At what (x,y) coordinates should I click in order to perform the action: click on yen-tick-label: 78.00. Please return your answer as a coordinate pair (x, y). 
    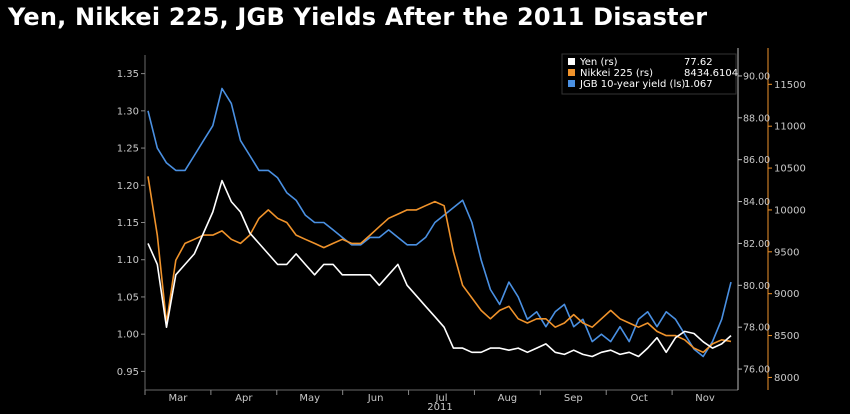
    Looking at the image, I should click on (756, 328).